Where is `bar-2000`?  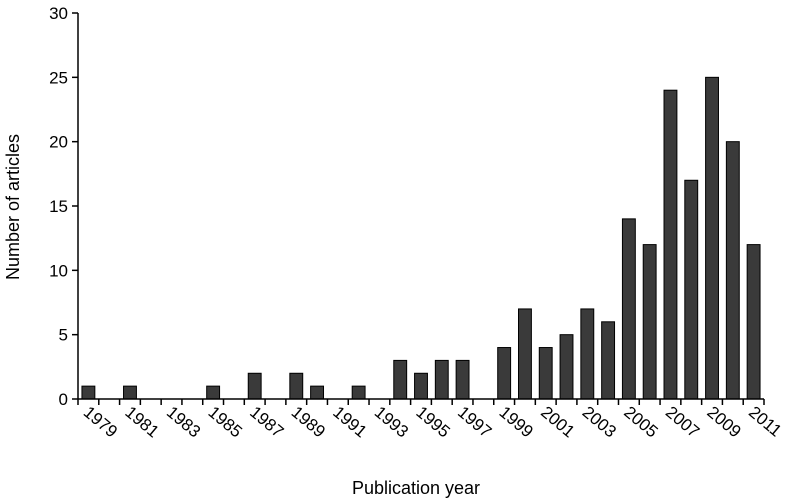 bar-2000 is located at coordinates (525, 354).